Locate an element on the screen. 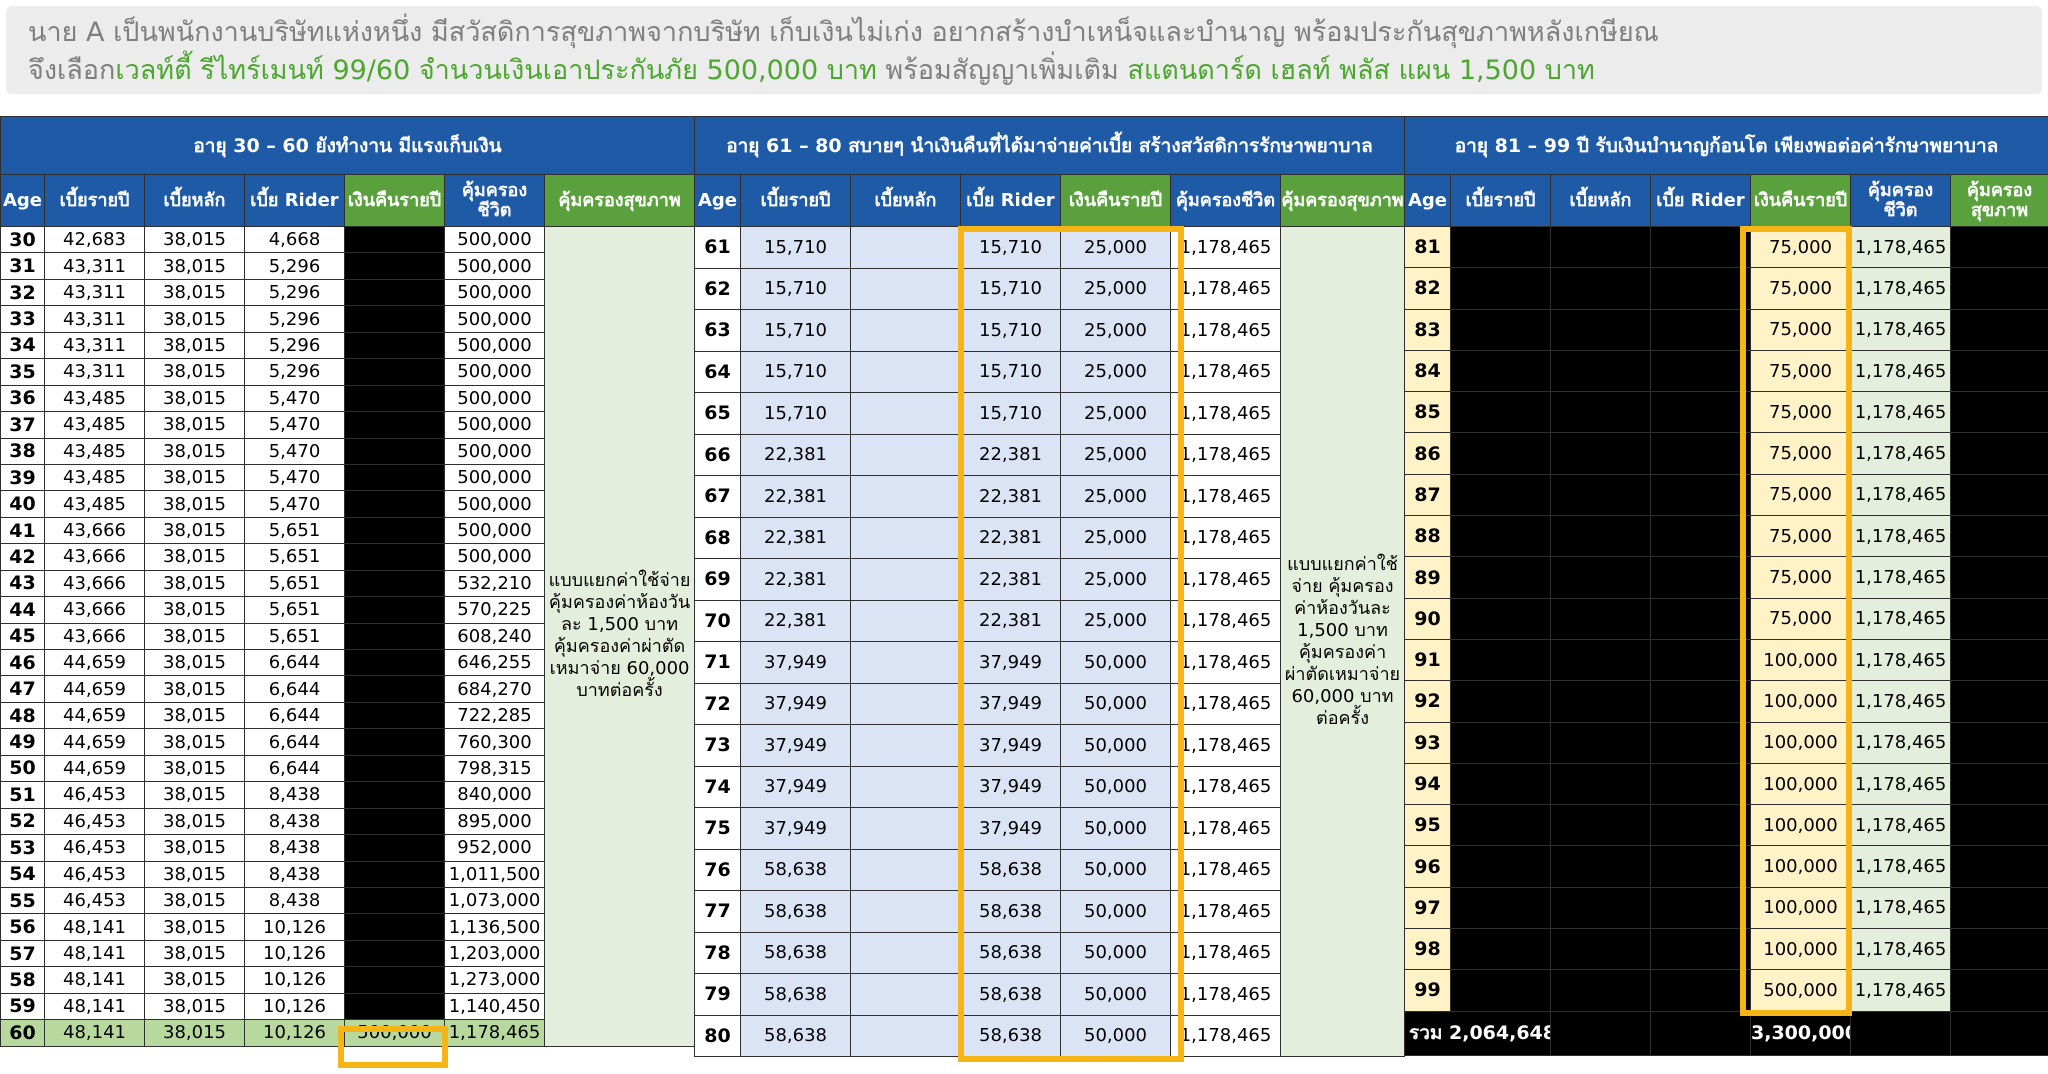 This screenshot has height=1074, width=2048. cell-age: 84 is located at coordinates (1427, 371).